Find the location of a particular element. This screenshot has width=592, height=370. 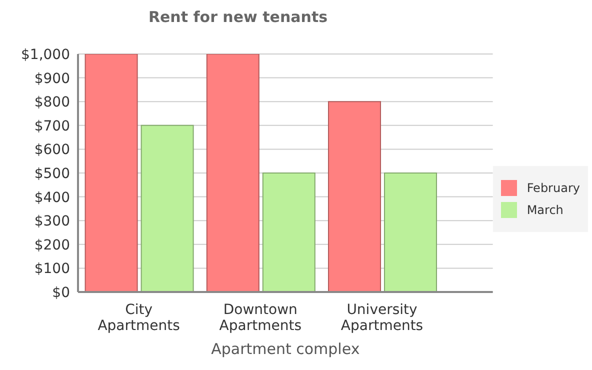

y-tick-label: $800 is located at coordinates (52, 102).